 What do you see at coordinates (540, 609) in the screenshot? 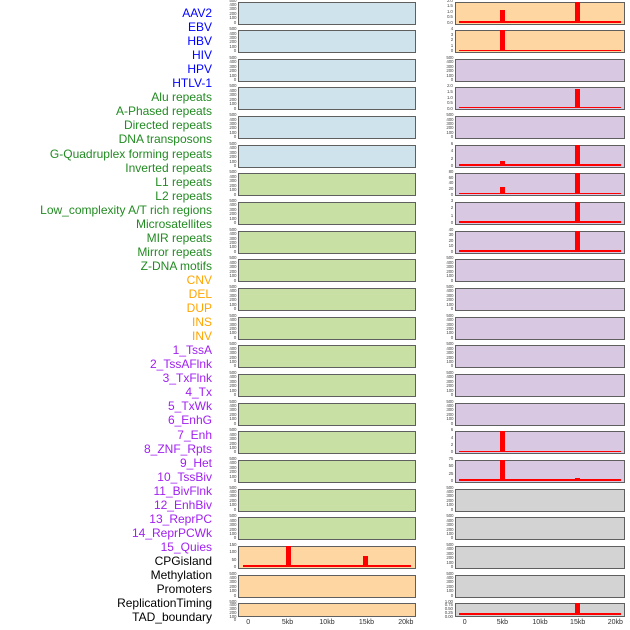
I see `panel-tad-boundary` at bounding box center [540, 609].